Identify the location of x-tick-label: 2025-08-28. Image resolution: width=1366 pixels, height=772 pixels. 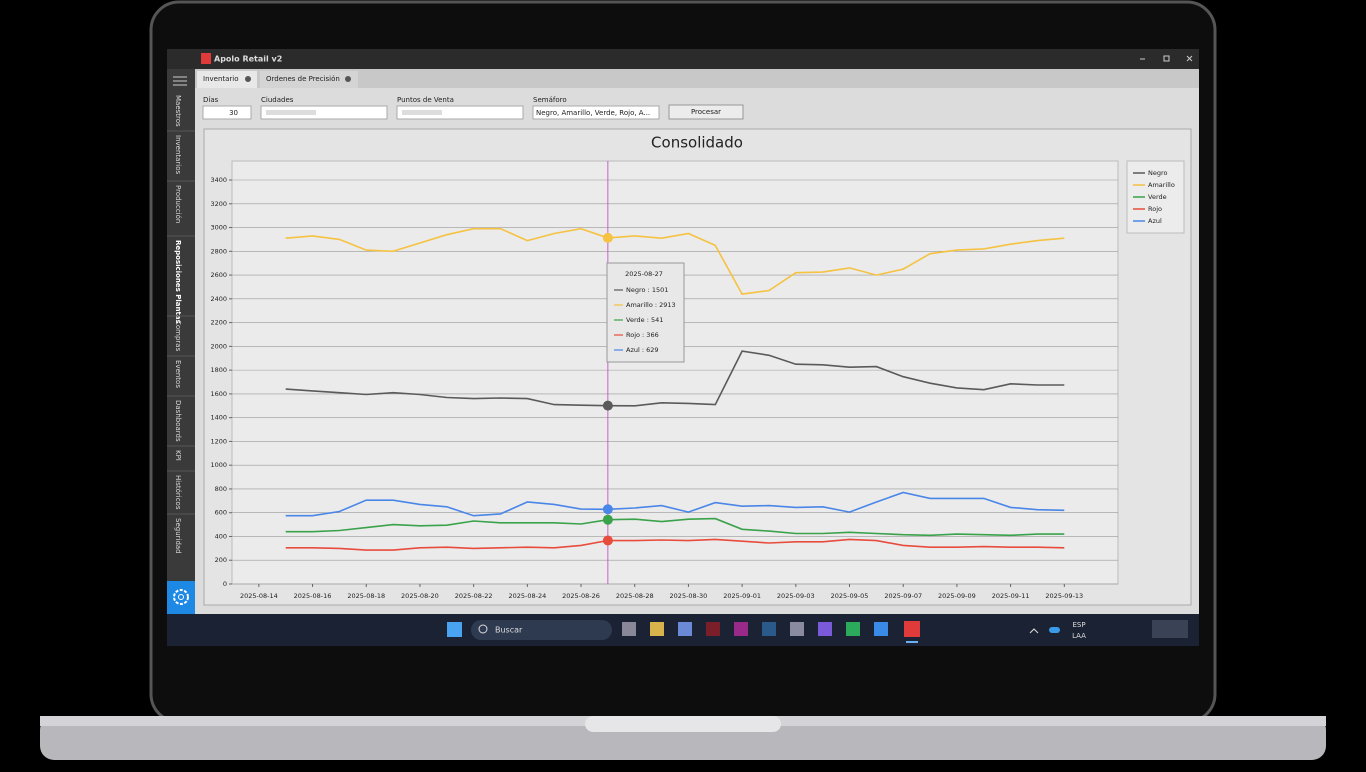
(635, 596).